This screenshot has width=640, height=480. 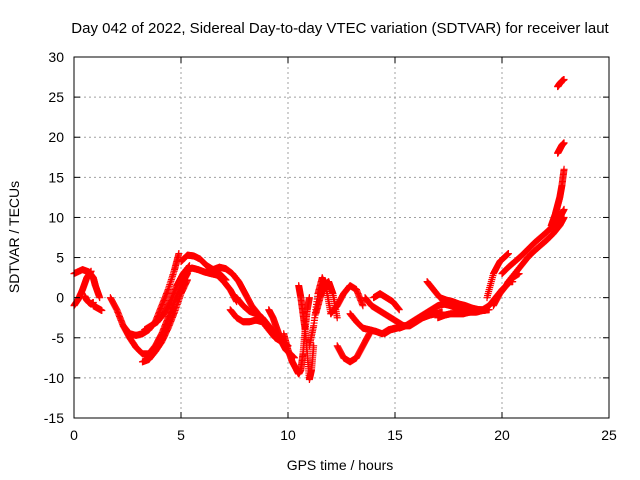 What do you see at coordinates (56, 57) in the screenshot?
I see `y-tick-label: 30` at bounding box center [56, 57].